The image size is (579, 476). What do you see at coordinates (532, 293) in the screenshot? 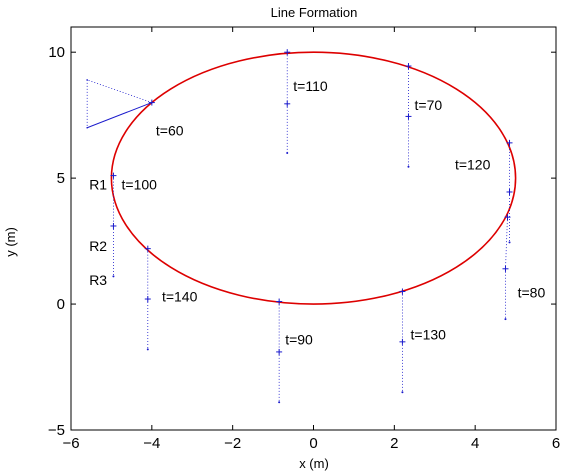
I see `time-label: t=80` at bounding box center [532, 293].